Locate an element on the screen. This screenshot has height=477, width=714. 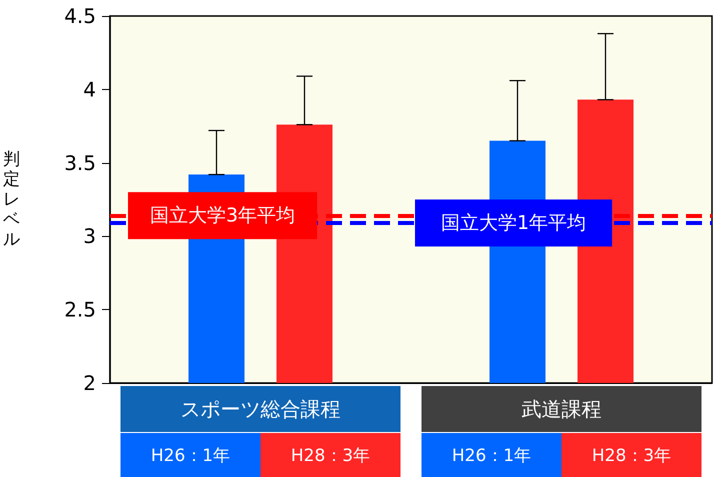
y-tick-label: 4.5 is located at coordinates (80, 16).